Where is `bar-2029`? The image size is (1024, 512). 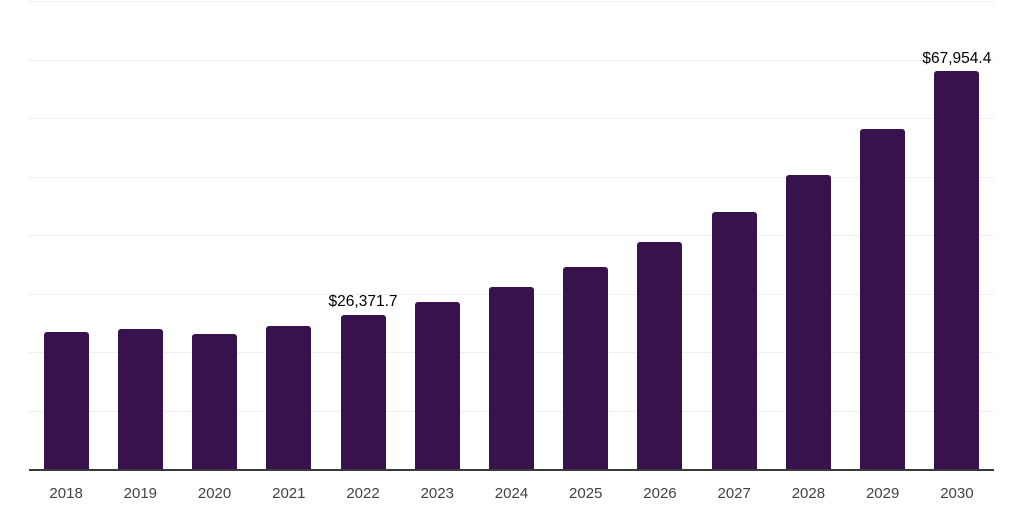 bar-2029 is located at coordinates (883, 299).